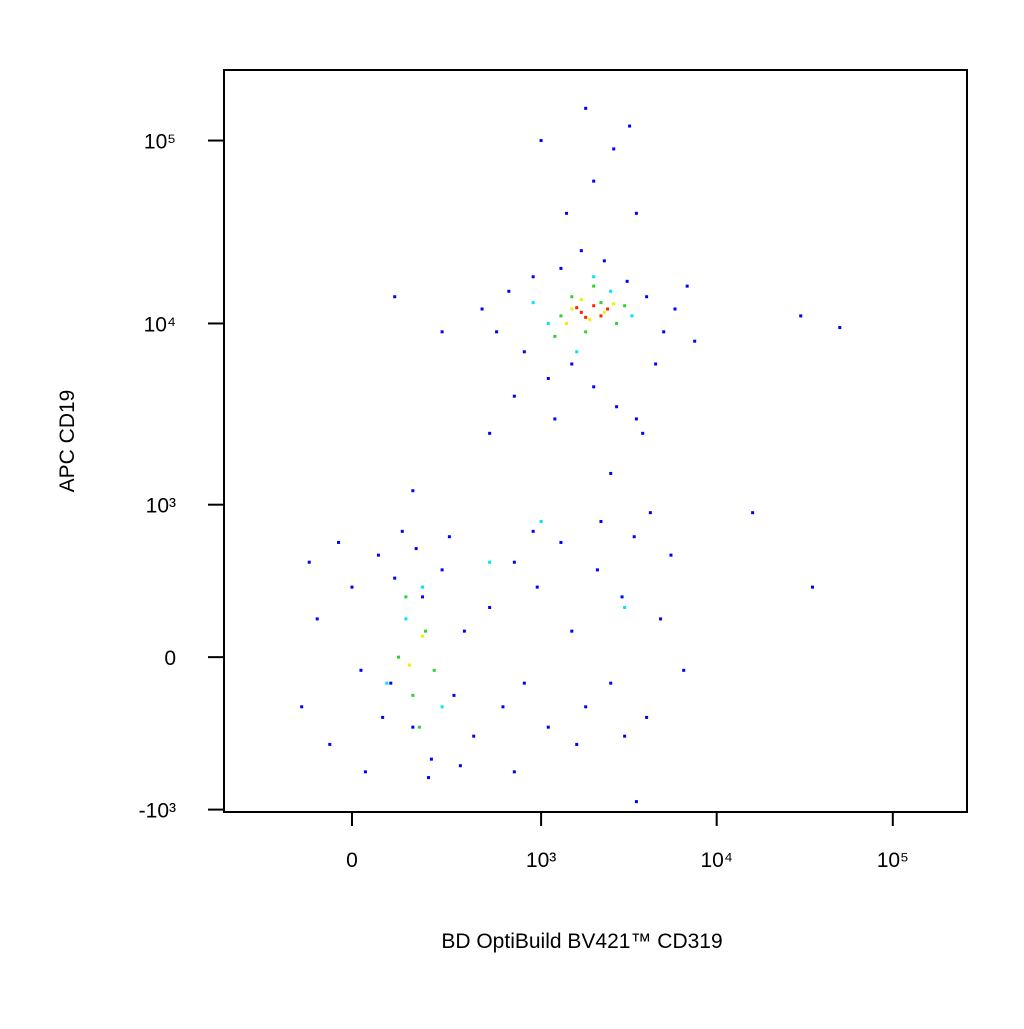 The image size is (1024, 1029). What do you see at coordinates (160, 324) in the screenshot?
I see `y-tick-label: 10⁴` at bounding box center [160, 324].